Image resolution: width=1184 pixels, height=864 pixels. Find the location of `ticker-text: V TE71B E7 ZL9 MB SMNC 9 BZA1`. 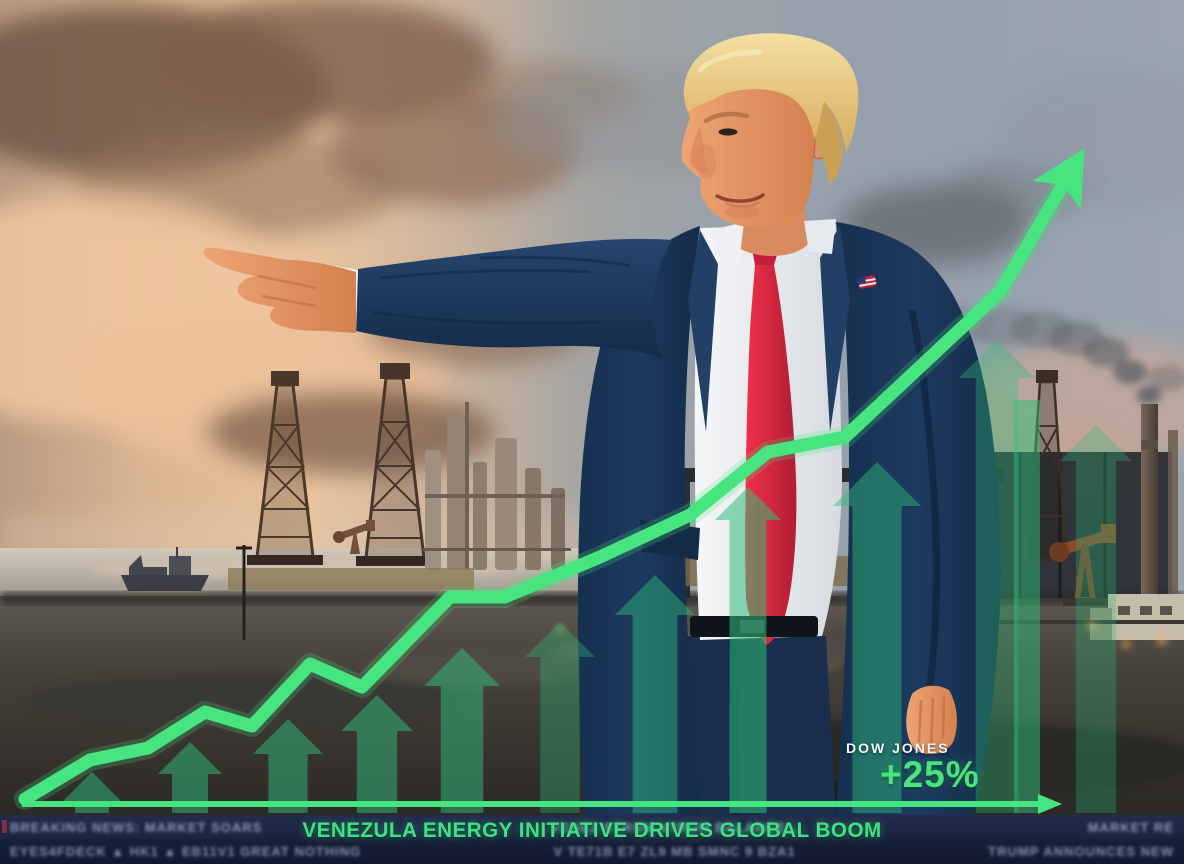

ticker-text: V TE71B E7 ZL9 MB SMNC 9 BZA1 is located at coordinates (674, 851).